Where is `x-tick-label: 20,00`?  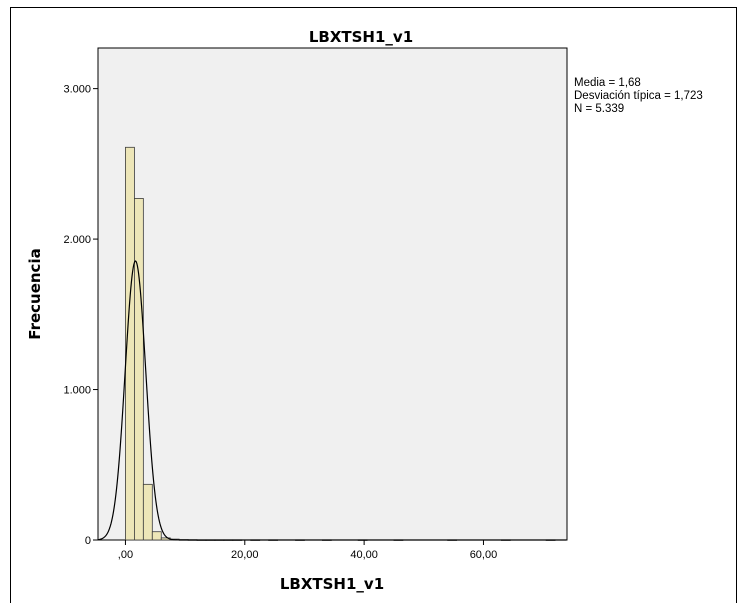
x-tick-label: 20,00 is located at coordinates (245, 555).